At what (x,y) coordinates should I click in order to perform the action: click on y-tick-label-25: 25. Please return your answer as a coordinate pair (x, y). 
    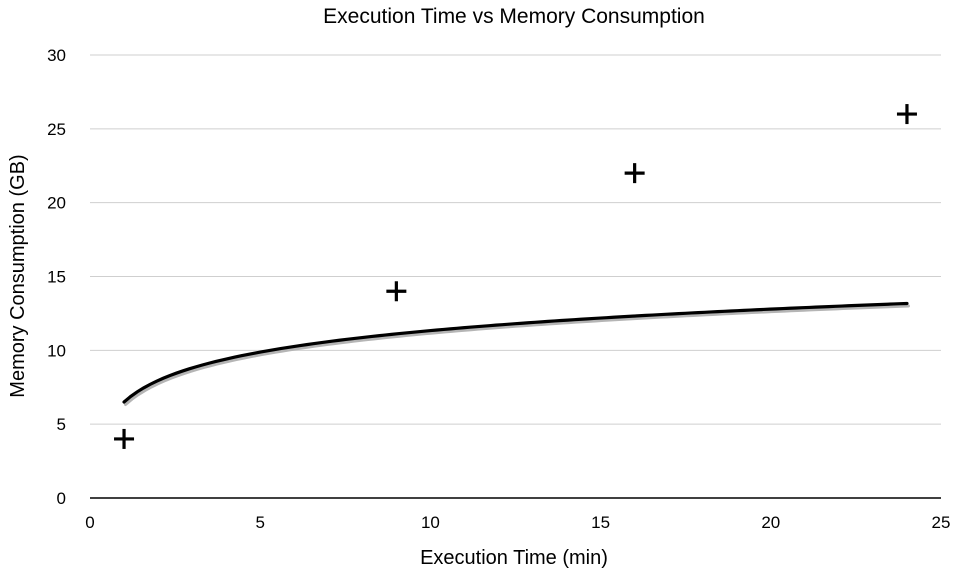
    Looking at the image, I should click on (56, 129).